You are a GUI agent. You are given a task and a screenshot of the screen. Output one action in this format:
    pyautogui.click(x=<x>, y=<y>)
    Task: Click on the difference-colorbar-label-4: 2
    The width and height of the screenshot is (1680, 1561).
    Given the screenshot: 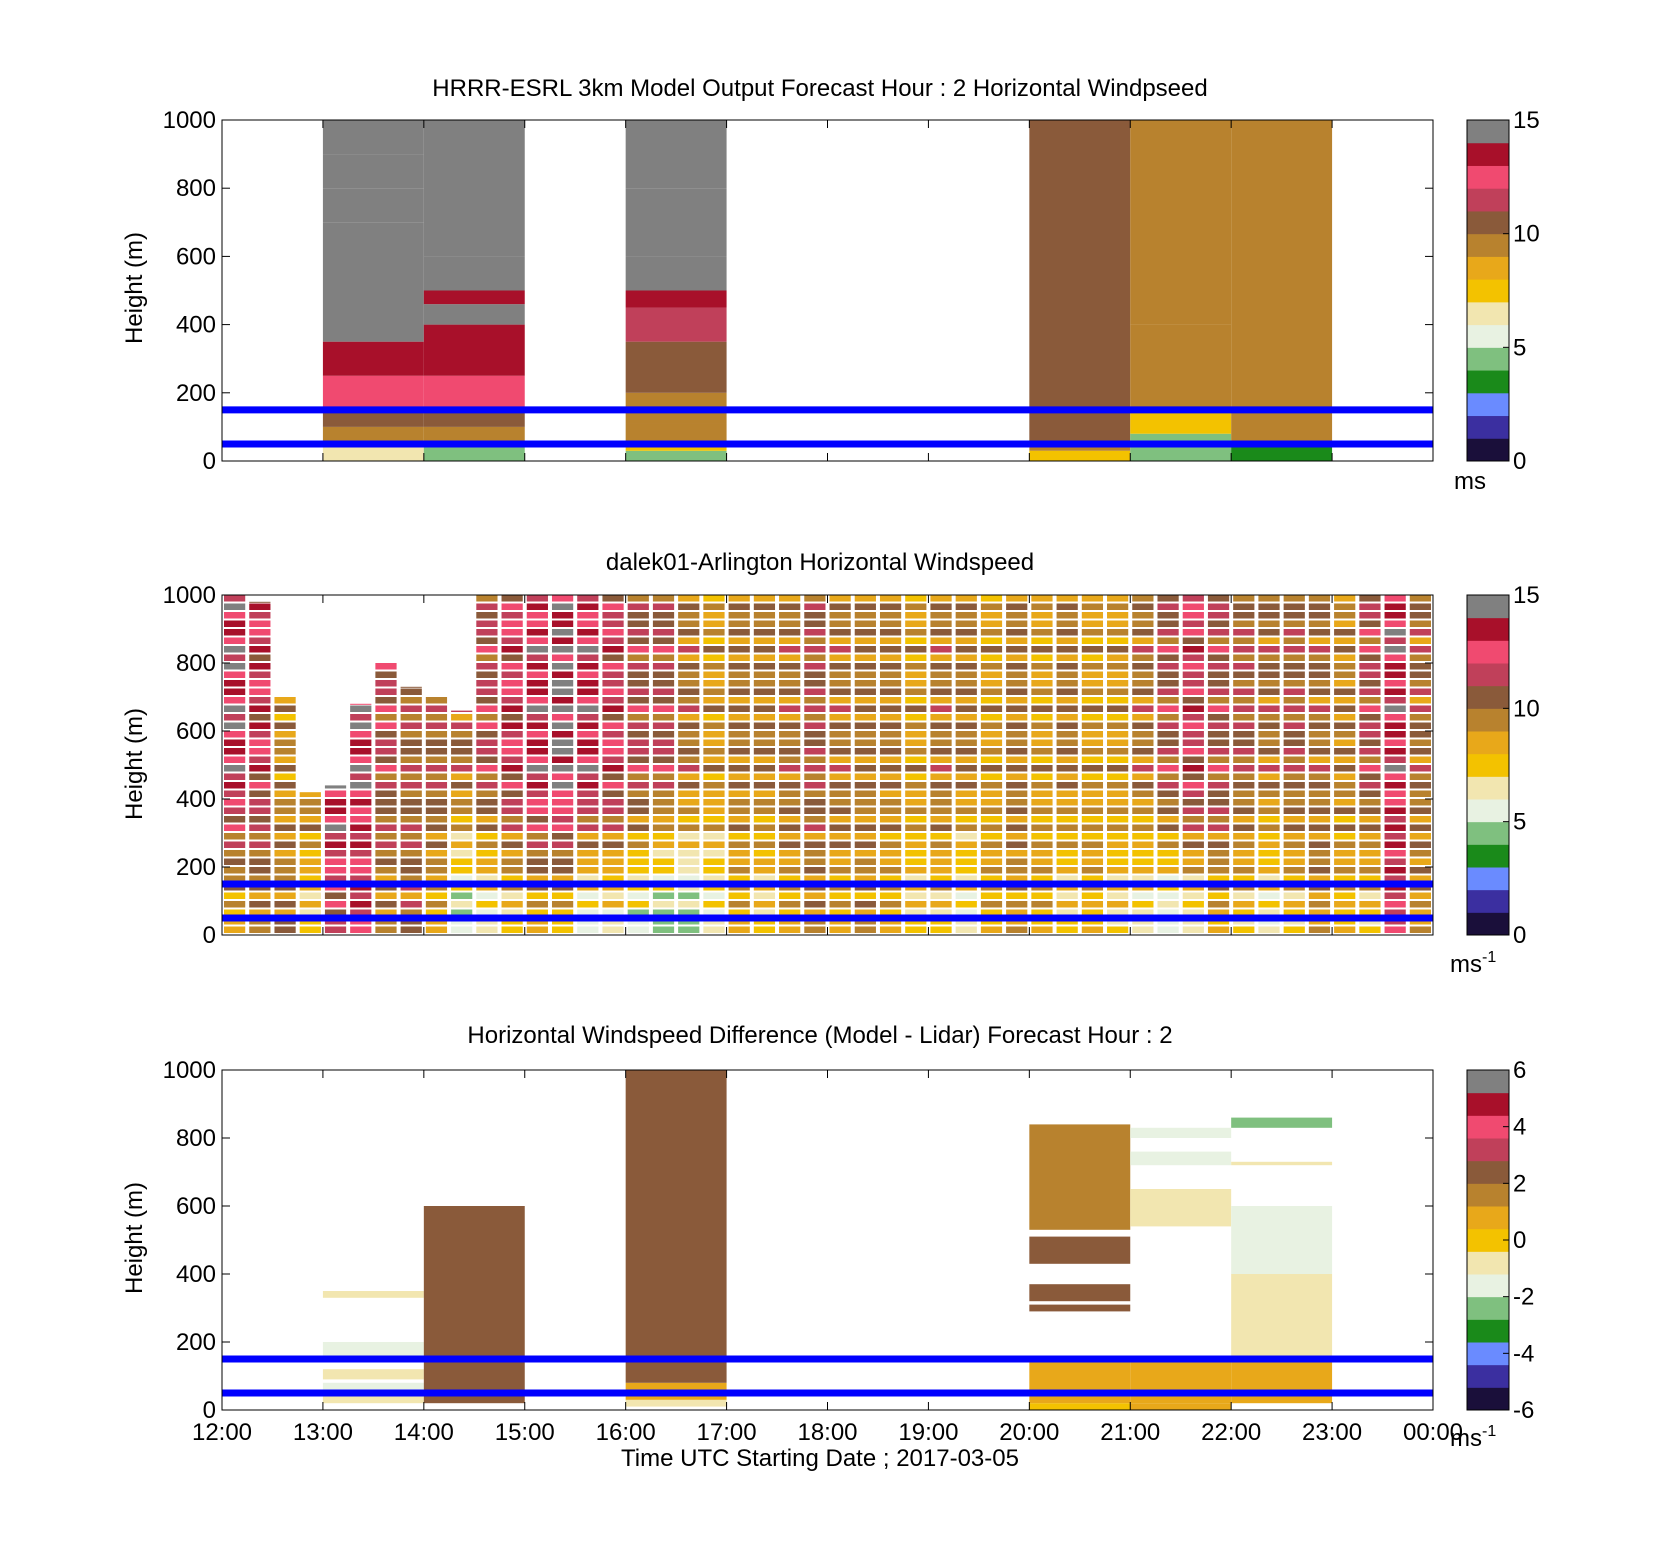 What is the action you would take?
    pyautogui.click(x=1519, y=1183)
    